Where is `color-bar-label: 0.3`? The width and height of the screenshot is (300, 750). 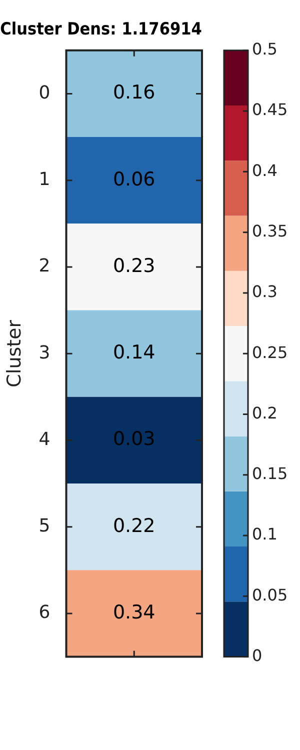 color-bar-label: 0.3 is located at coordinates (265, 292).